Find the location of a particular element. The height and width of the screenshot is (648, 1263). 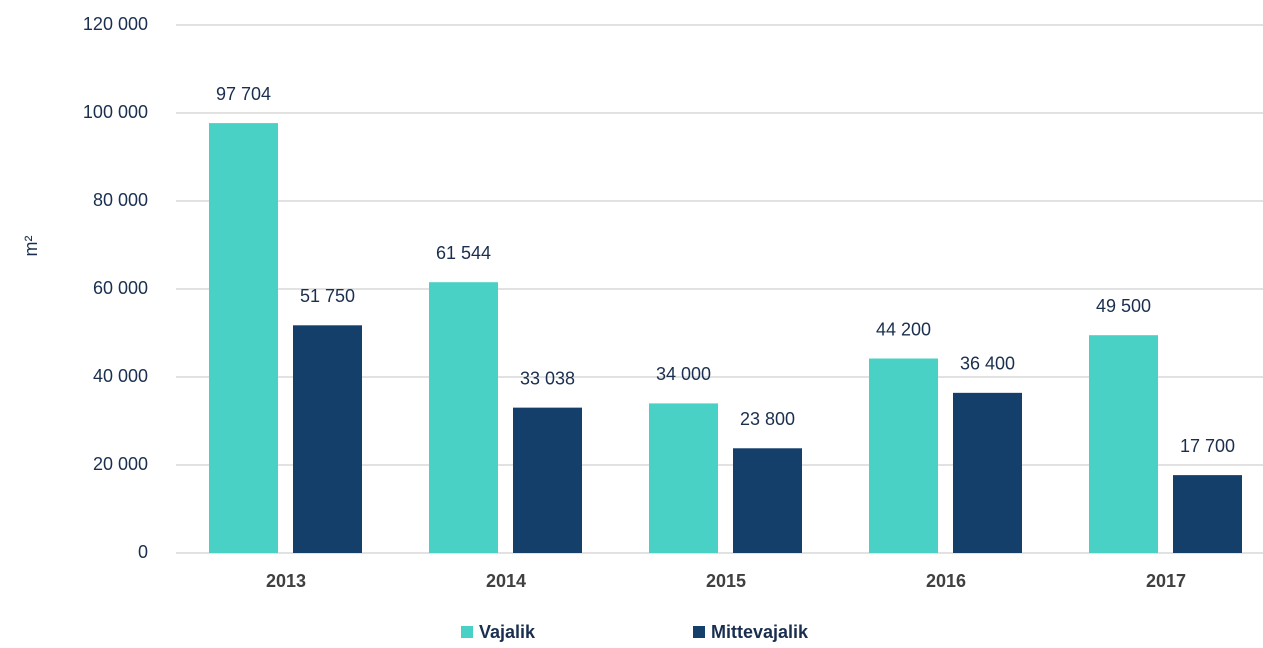

value-label: 34 000 is located at coordinates (683, 374).